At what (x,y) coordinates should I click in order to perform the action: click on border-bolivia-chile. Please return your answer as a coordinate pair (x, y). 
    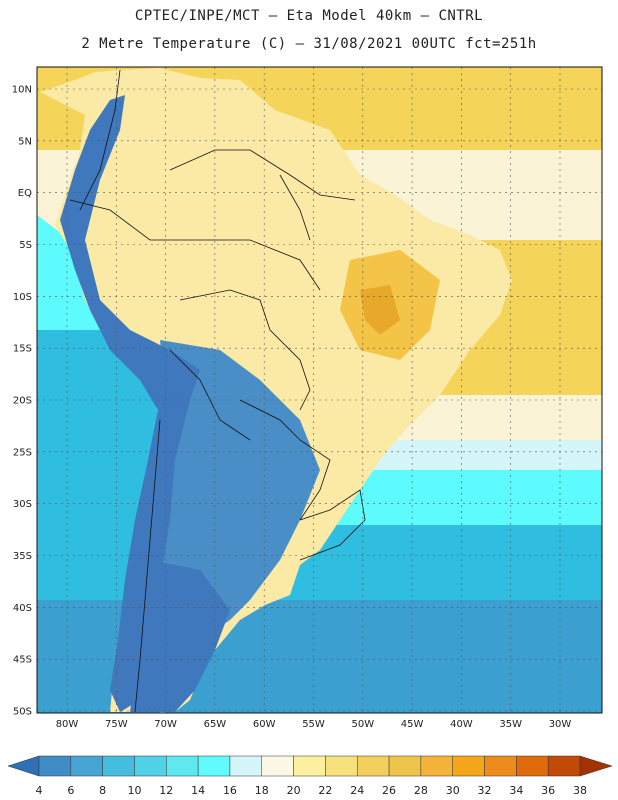
    Looking at the image, I should click on (210, 395).